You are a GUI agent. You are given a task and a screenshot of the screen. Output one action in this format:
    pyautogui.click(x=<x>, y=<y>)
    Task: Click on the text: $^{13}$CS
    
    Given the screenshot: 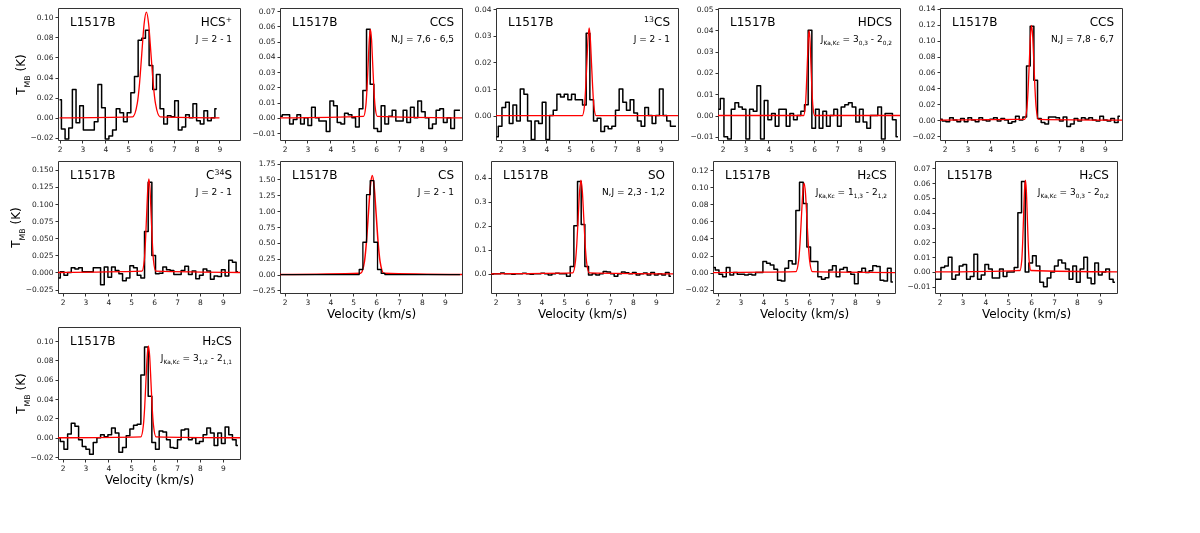 What is the action you would take?
    pyautogui.click(x=657, y=21)
    